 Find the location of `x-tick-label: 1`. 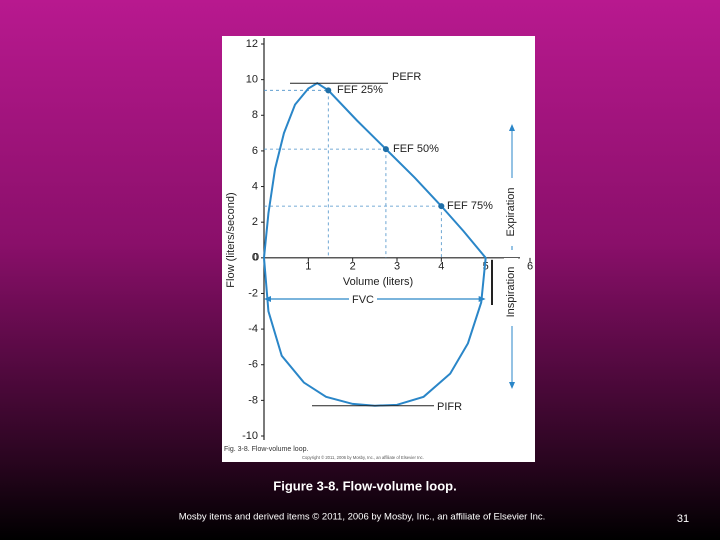

x-tick-label: 1 is located at coordinates (308, 267).